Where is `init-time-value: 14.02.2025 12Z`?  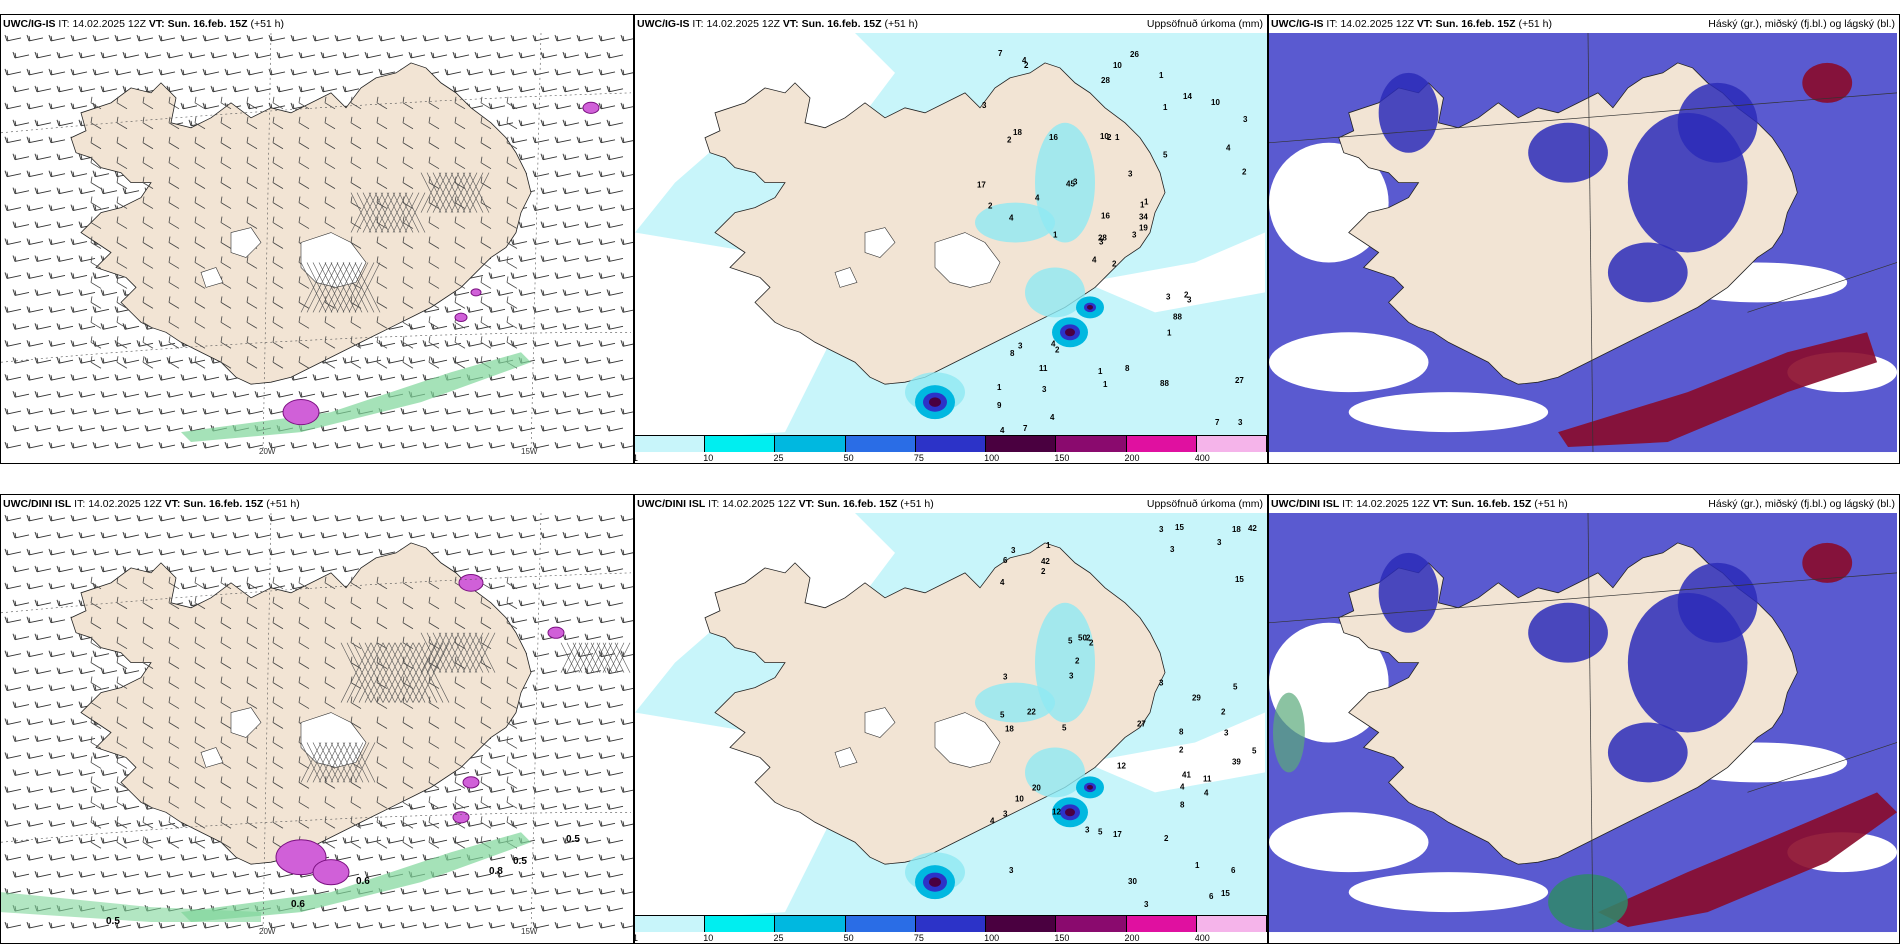 init-time-value: 14.02.2025 12Z is located at coordinates (109, 24).